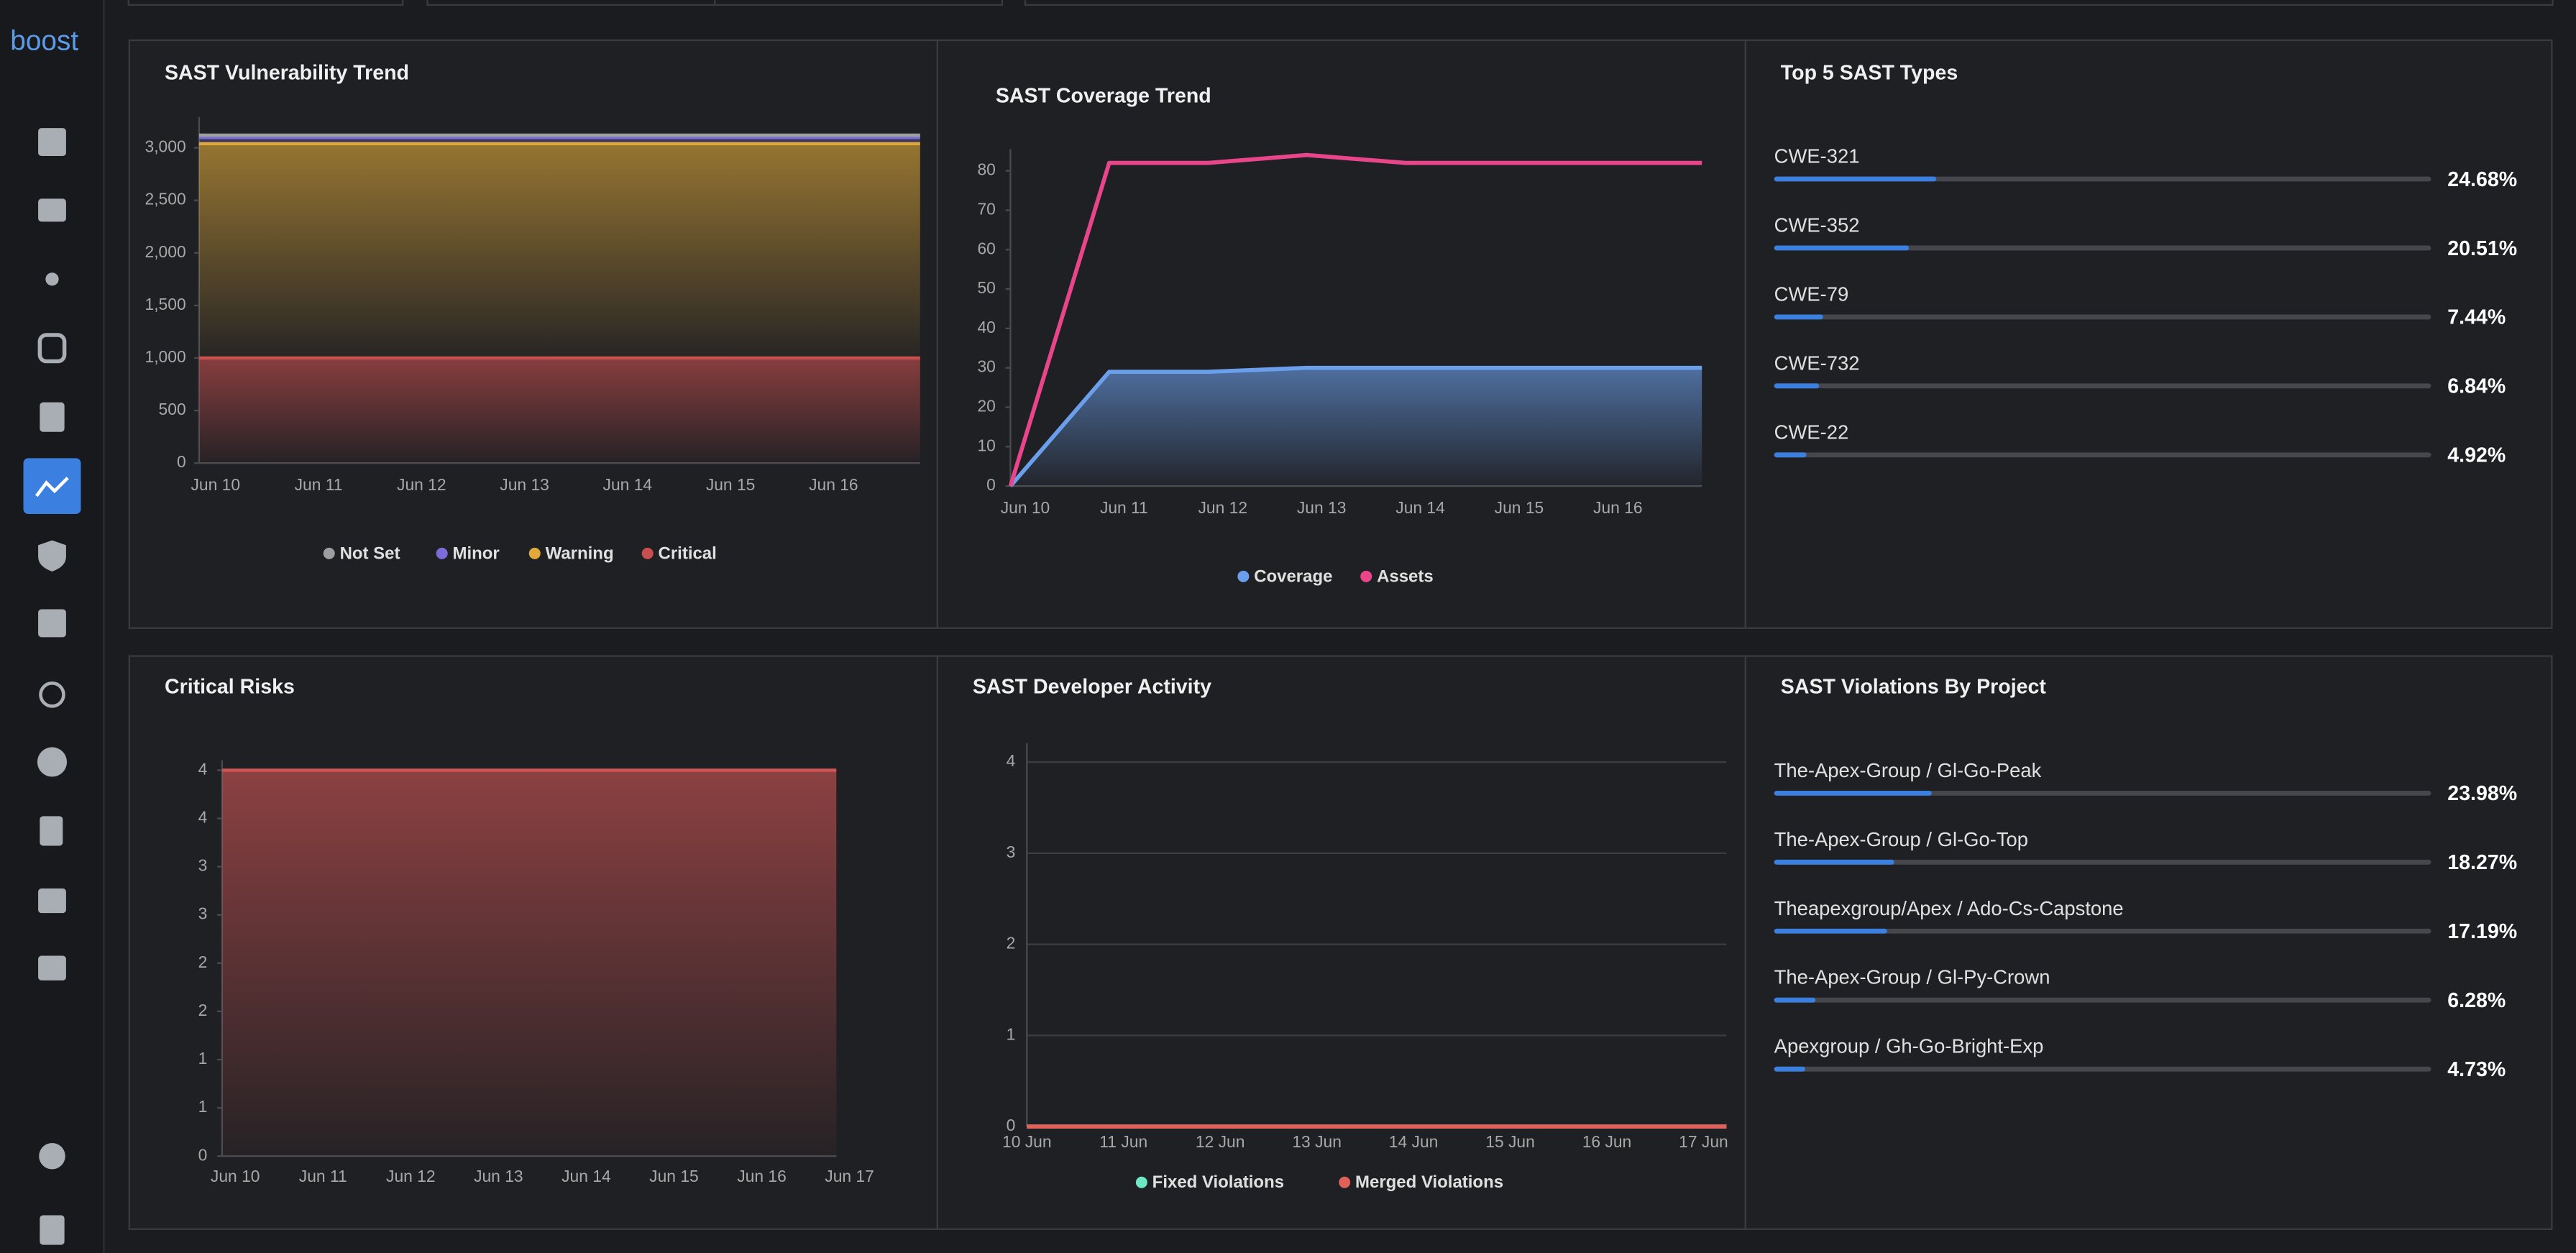 This screenshot has height=1253, width=2576. Describe the element at coordinates (1220, 1141) in the screenshot. I see `x-tick-label: 12 Jun` at that location.